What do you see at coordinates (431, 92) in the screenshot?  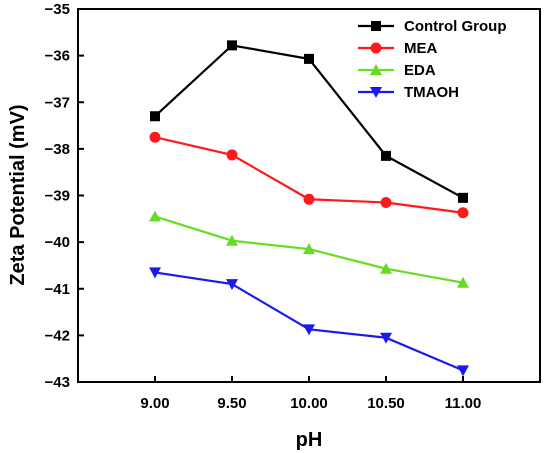 I see `legend-label: TMAOH` at bounding box center [431, 92].